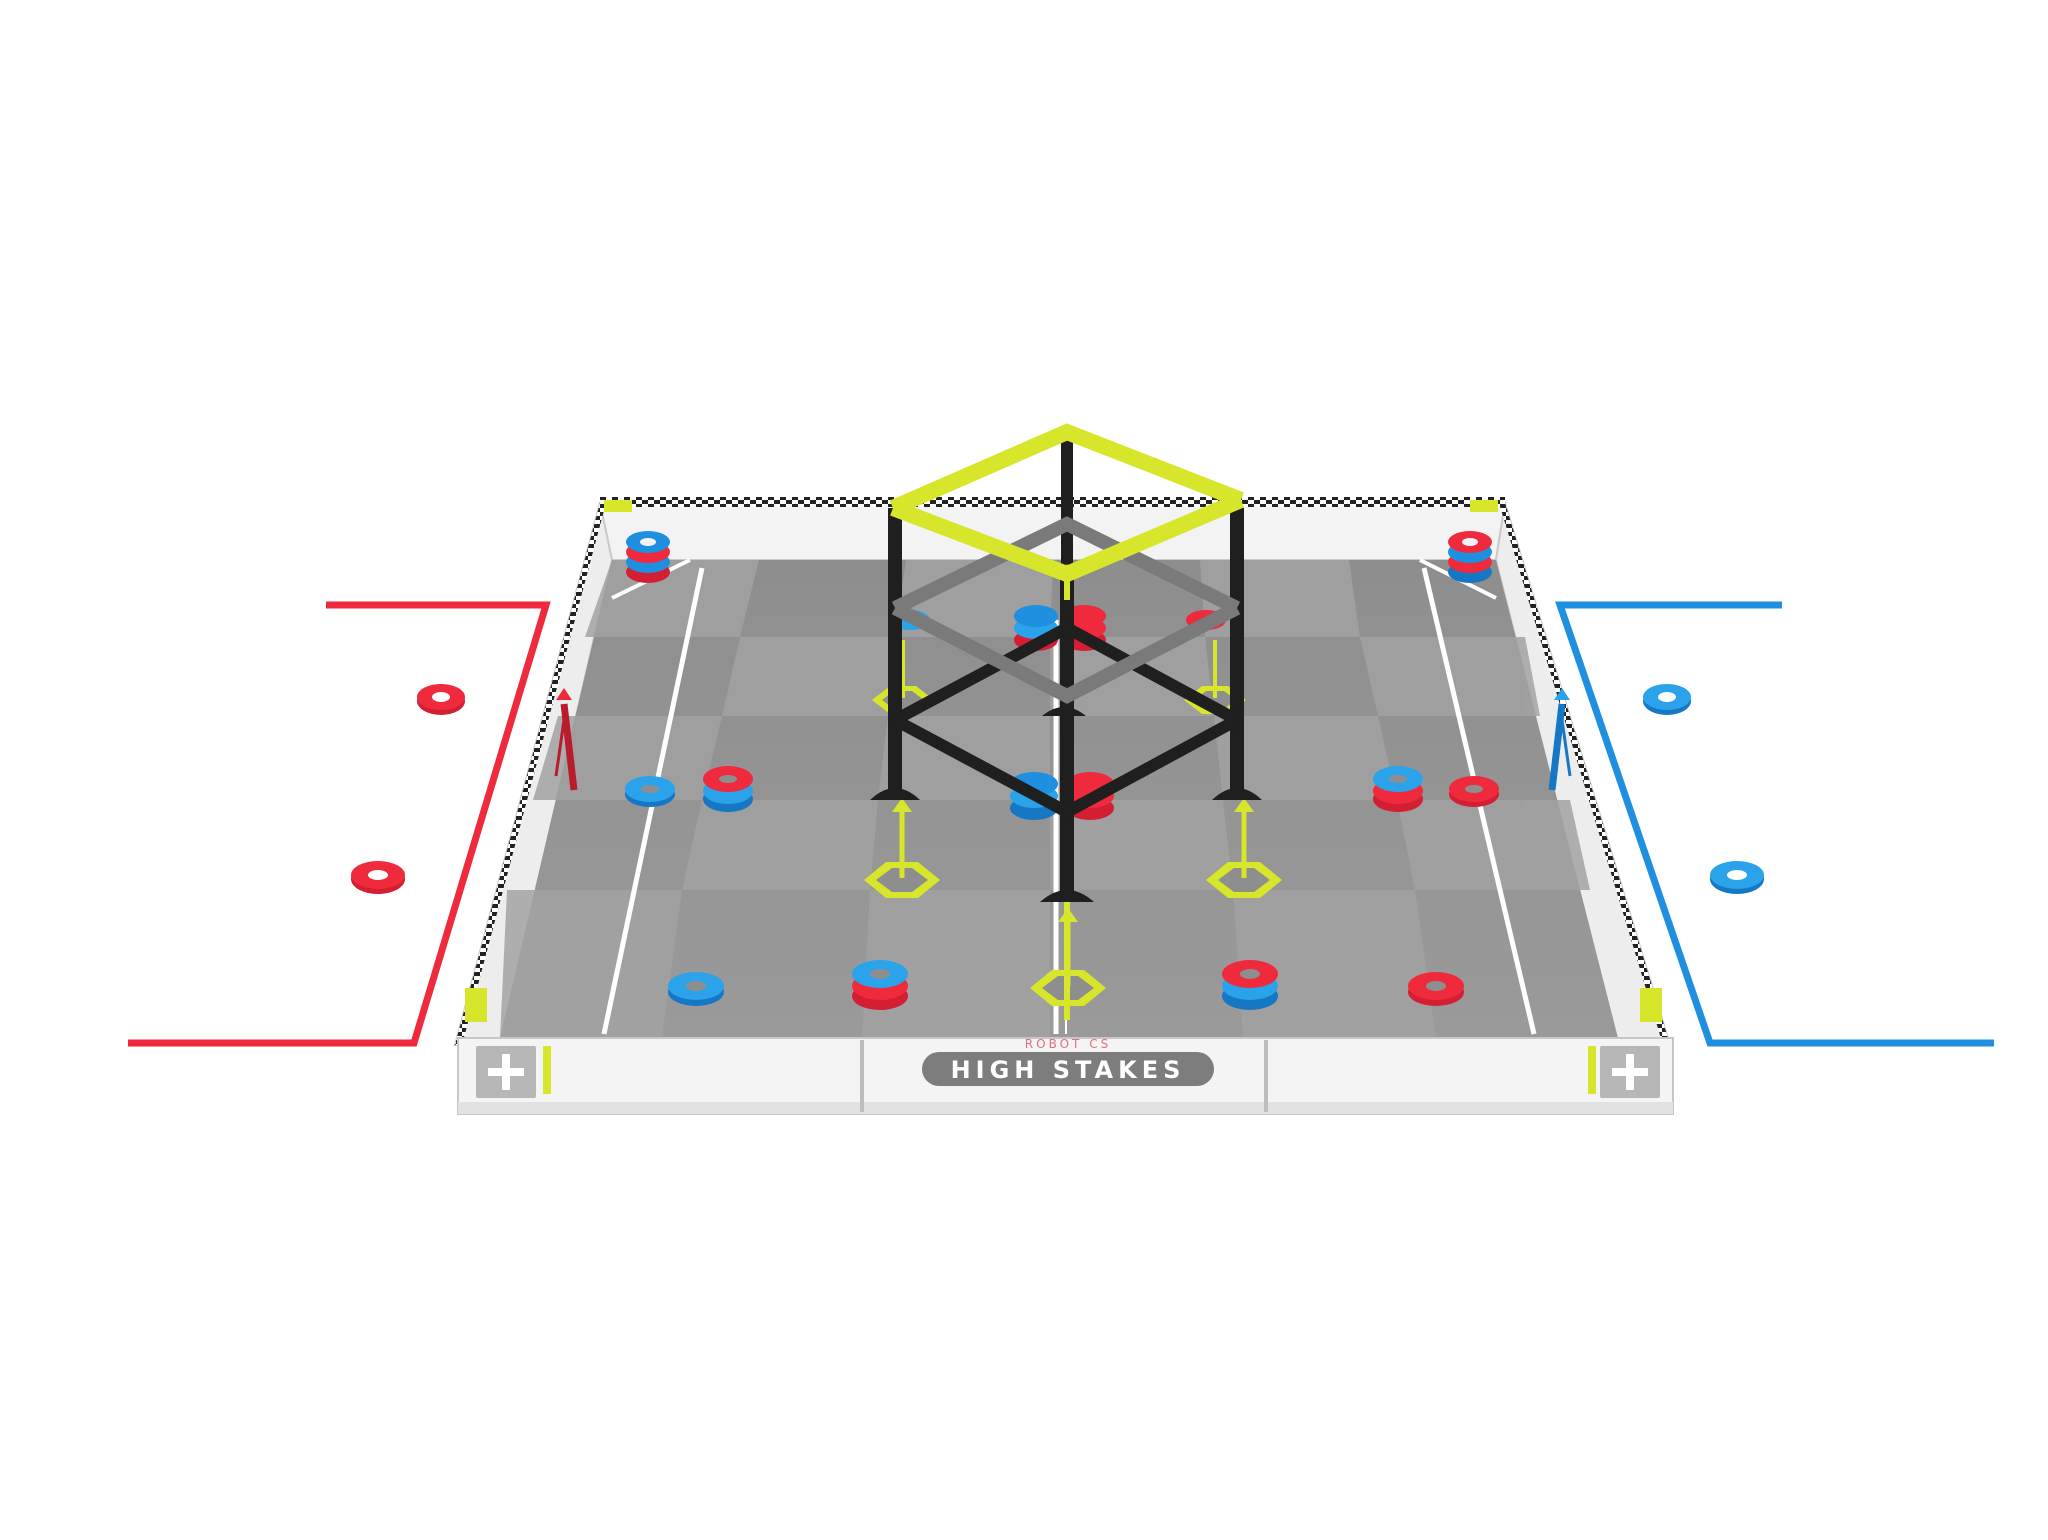 The width and height of the screenshot is (2048, 1540). I want to click on title-plate-bg, so click(1068, 1069).